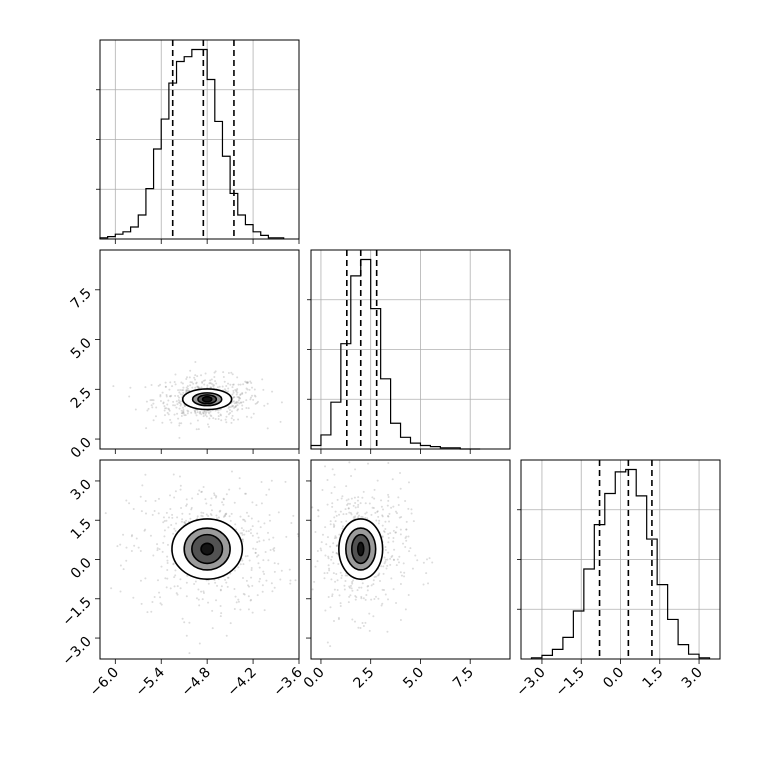 This screenshot has height=760, width=760. Describe the element at coordinates (150, 681) in the screenshot. I see `x-tick-label: −5.4` at that location.